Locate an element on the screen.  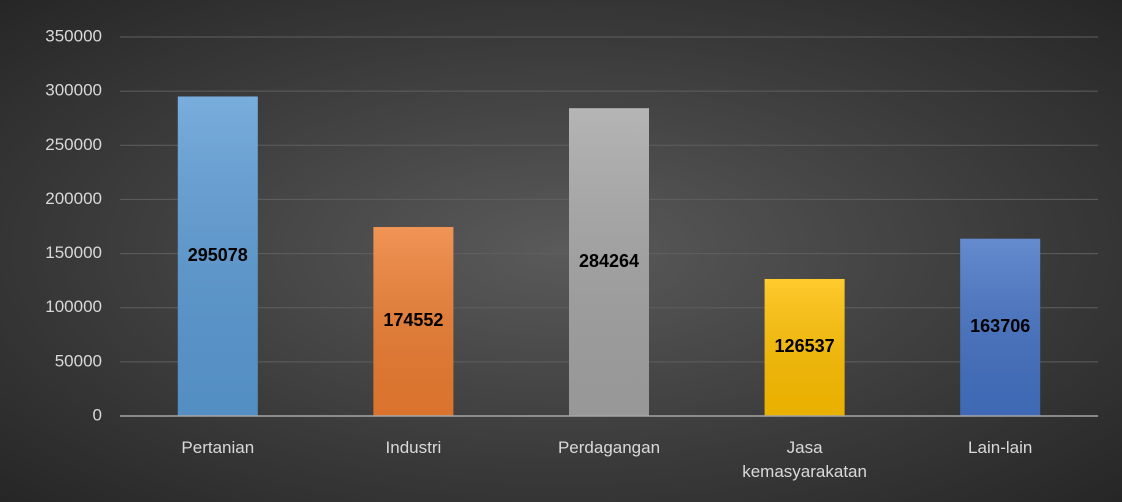
x-tick-label: Industri is located at coordinates (413, 447).